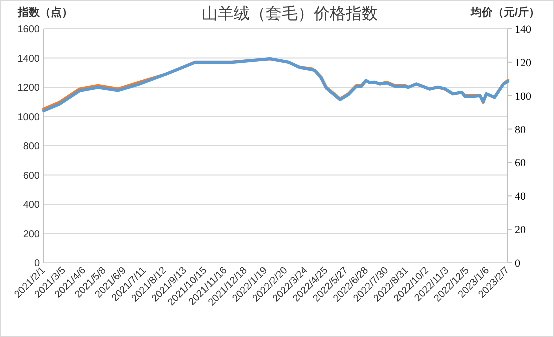 The height and width of the screenshot is (337, 554). What do you see at coordinates (520, 197) in the screenshot?
I see `y2-tick-label: 40` at bounding box center [520, 197].